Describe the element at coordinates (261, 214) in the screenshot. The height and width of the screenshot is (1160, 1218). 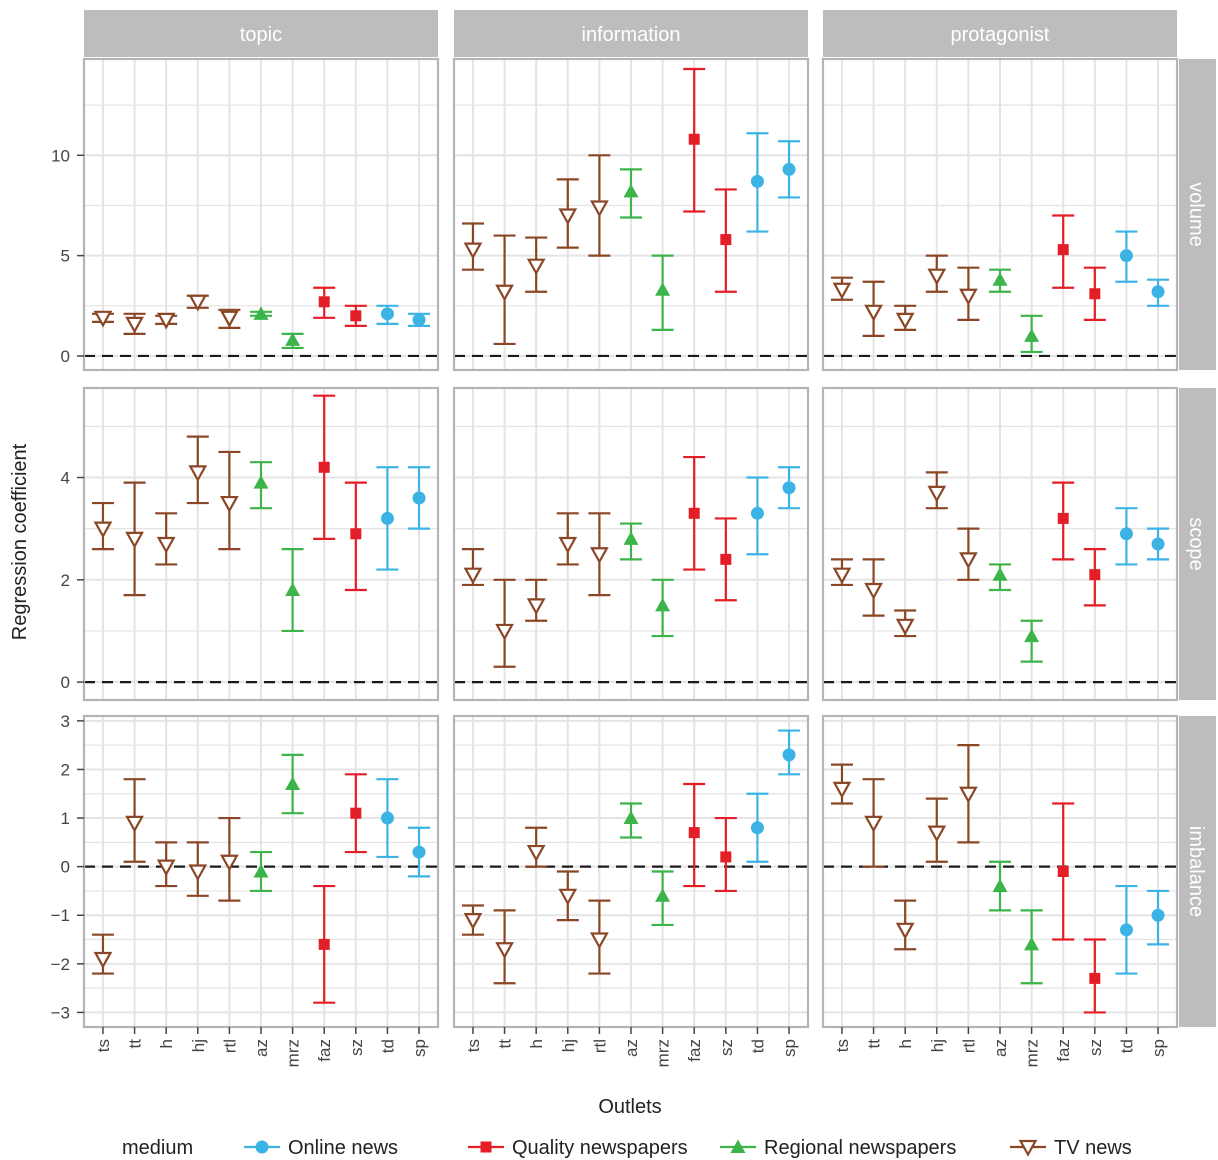
I see `panel-volume-topic` at that location.